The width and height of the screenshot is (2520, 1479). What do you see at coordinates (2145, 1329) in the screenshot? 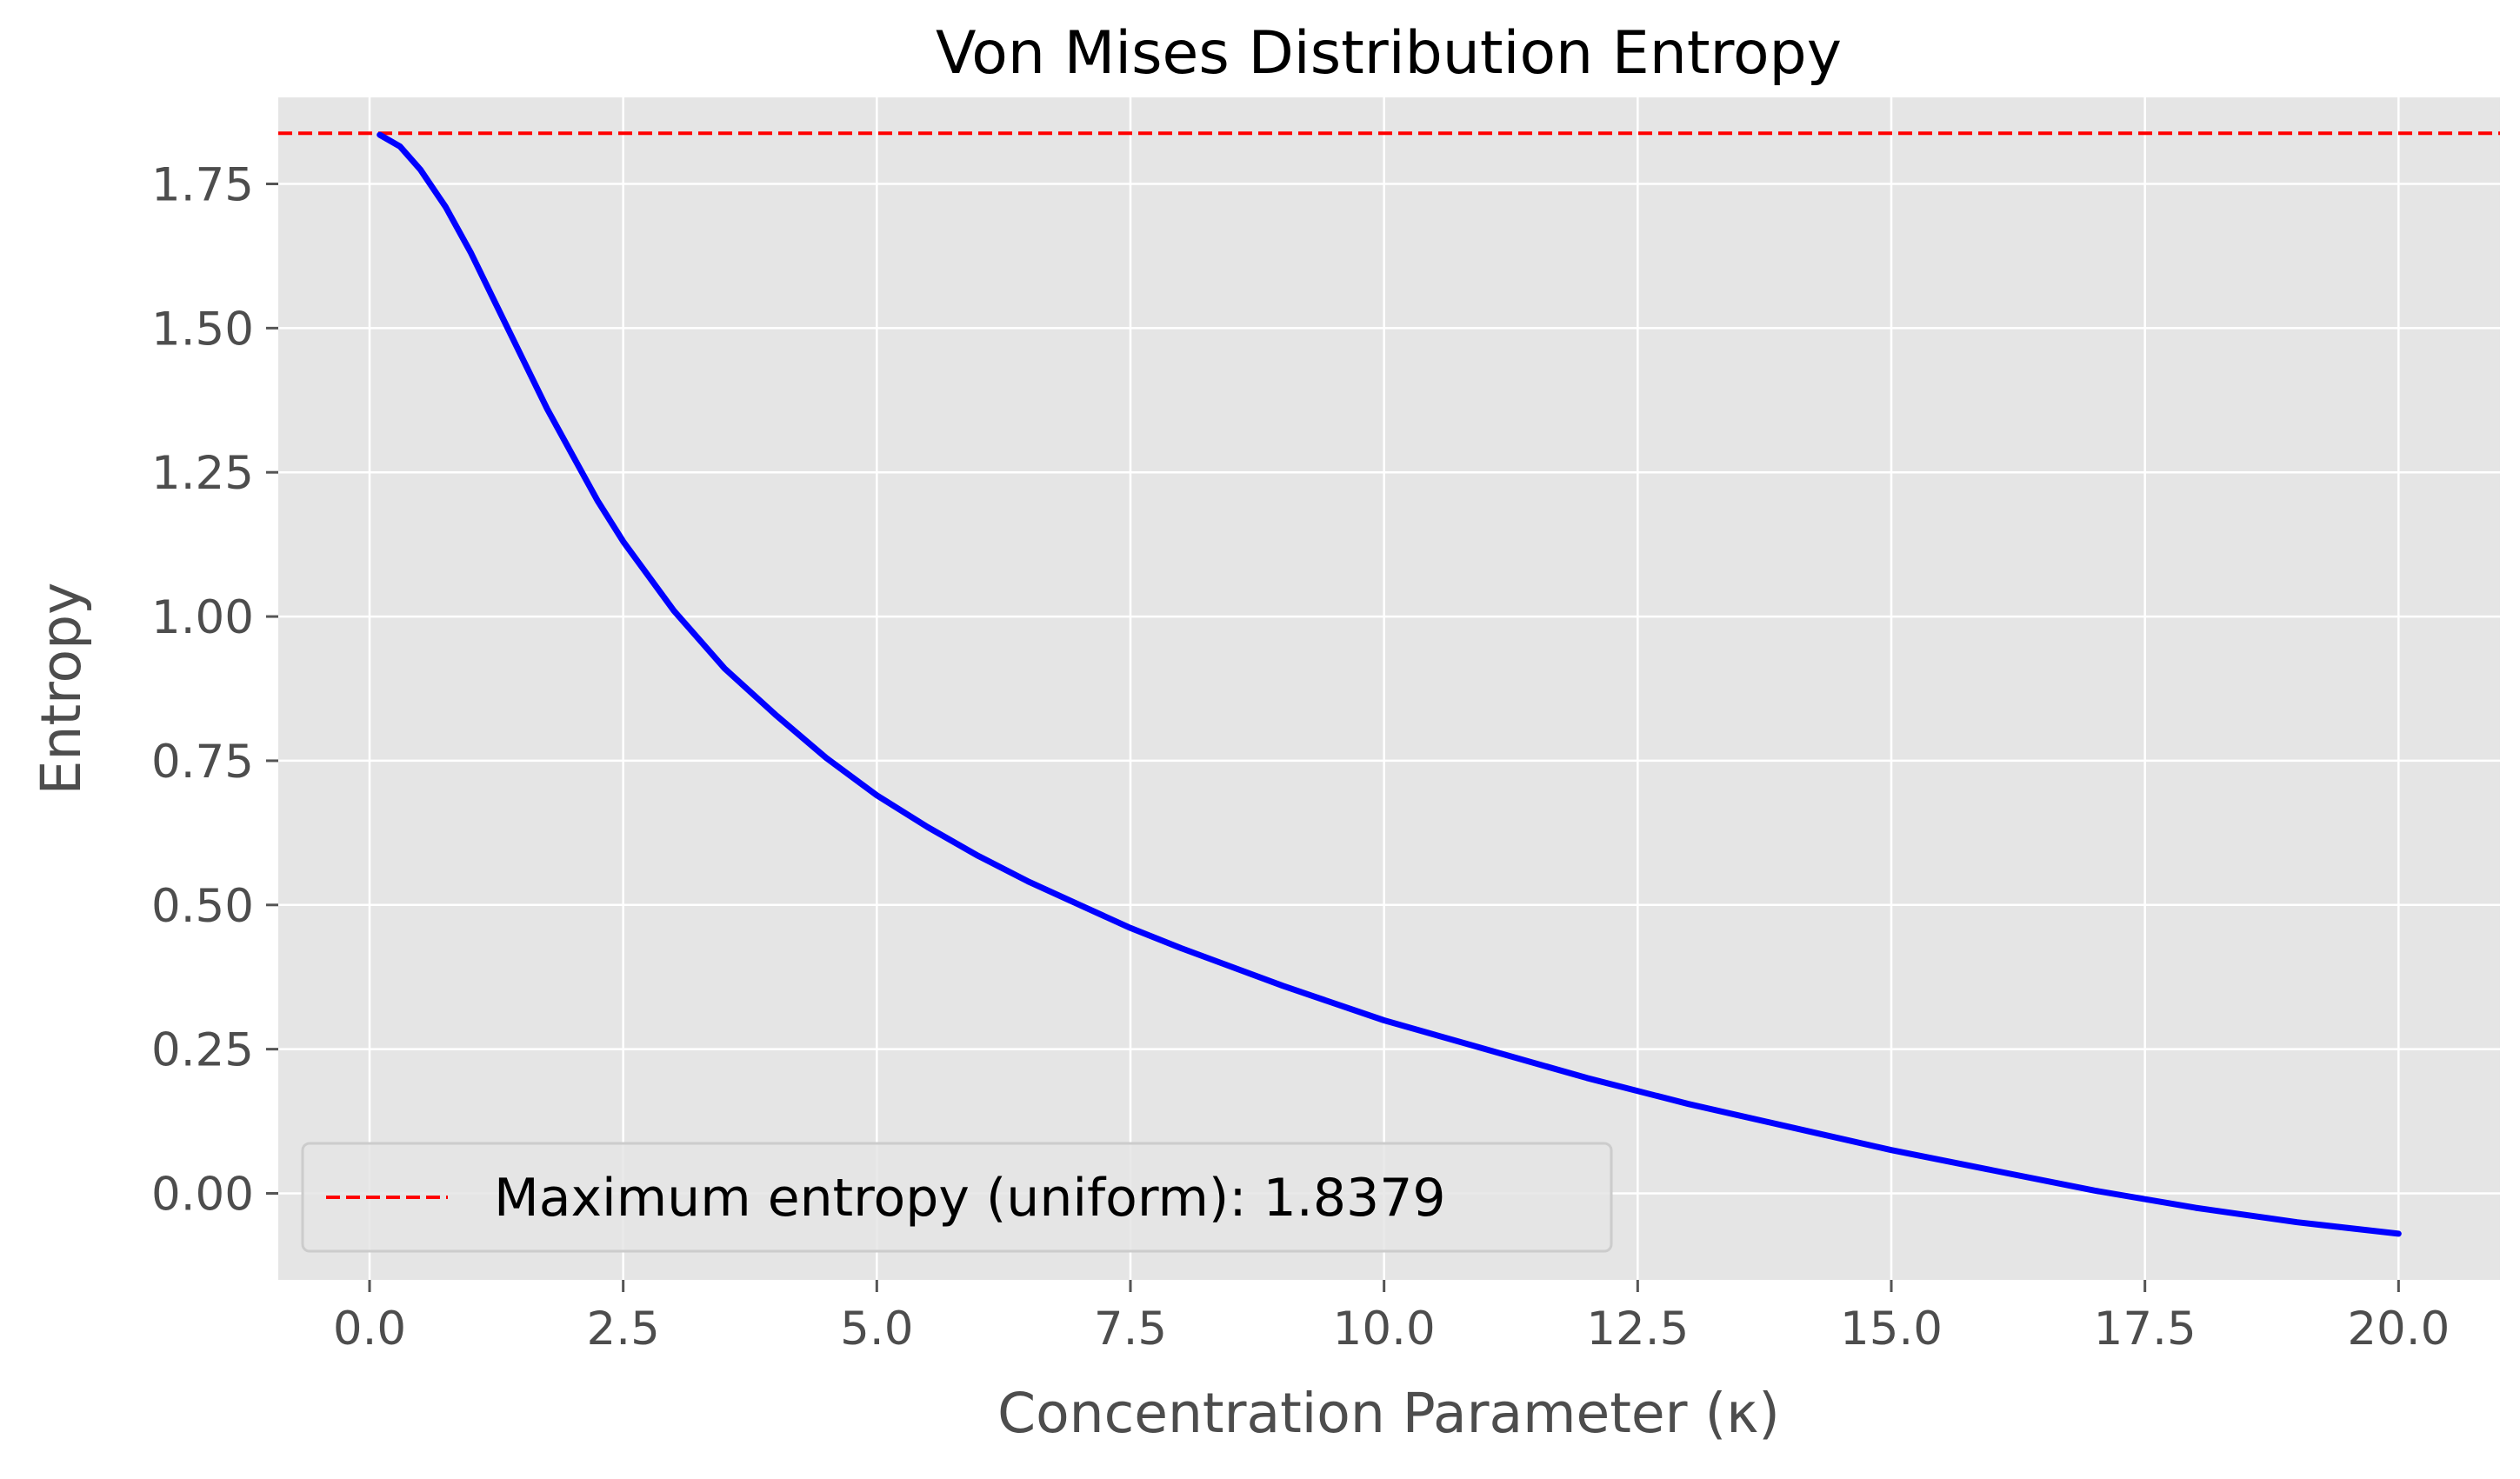
I see `x-tick-label: 17.5` at bounding box center [2145, 1329].